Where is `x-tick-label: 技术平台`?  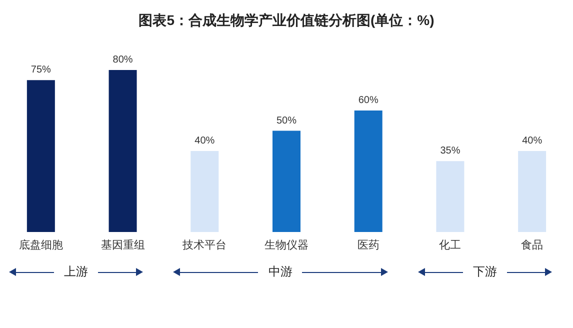 x-tick-label: 技术平台 is located at coordinates (204, 245).